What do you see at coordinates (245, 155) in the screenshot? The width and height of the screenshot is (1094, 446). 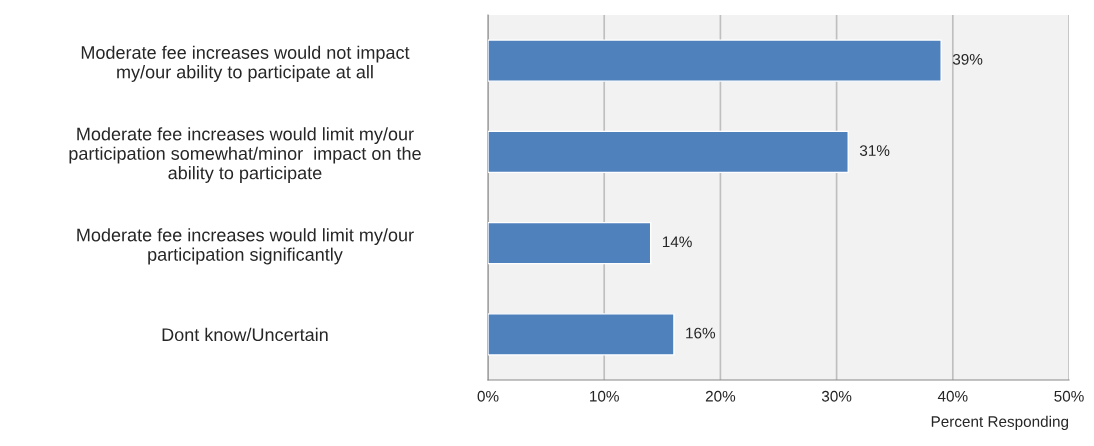 I see `y-tick-label: Moderate fee increases would limit my/our participation somewhat/minor impact on the ability to participate` at bounding box center [245, 155].